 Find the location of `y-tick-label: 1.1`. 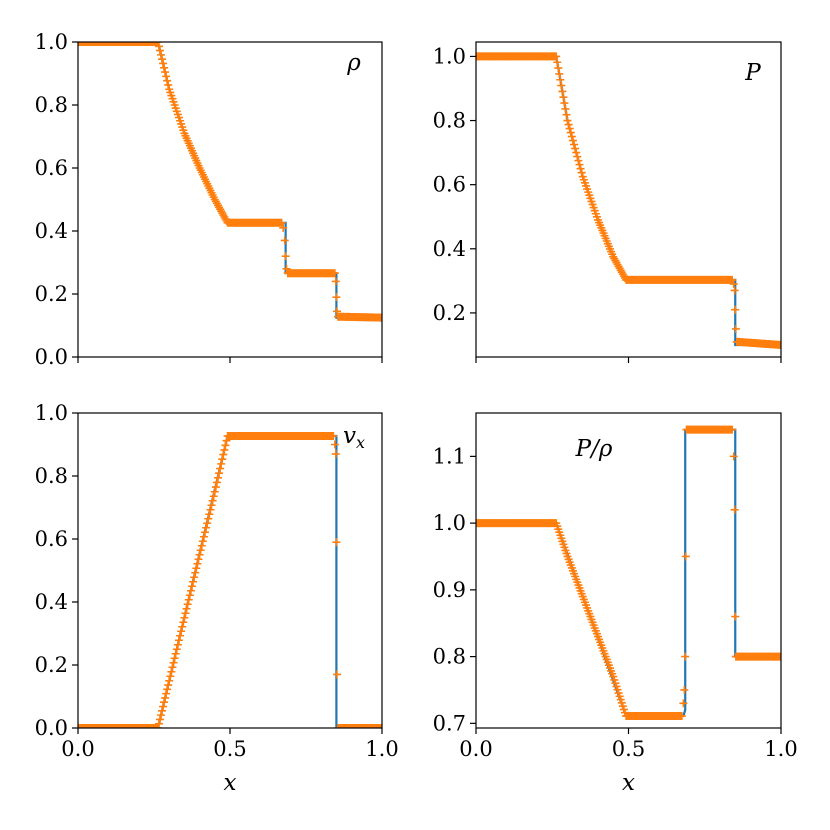

y-tick-label: 1.1 is located at coordinates (449, 456).